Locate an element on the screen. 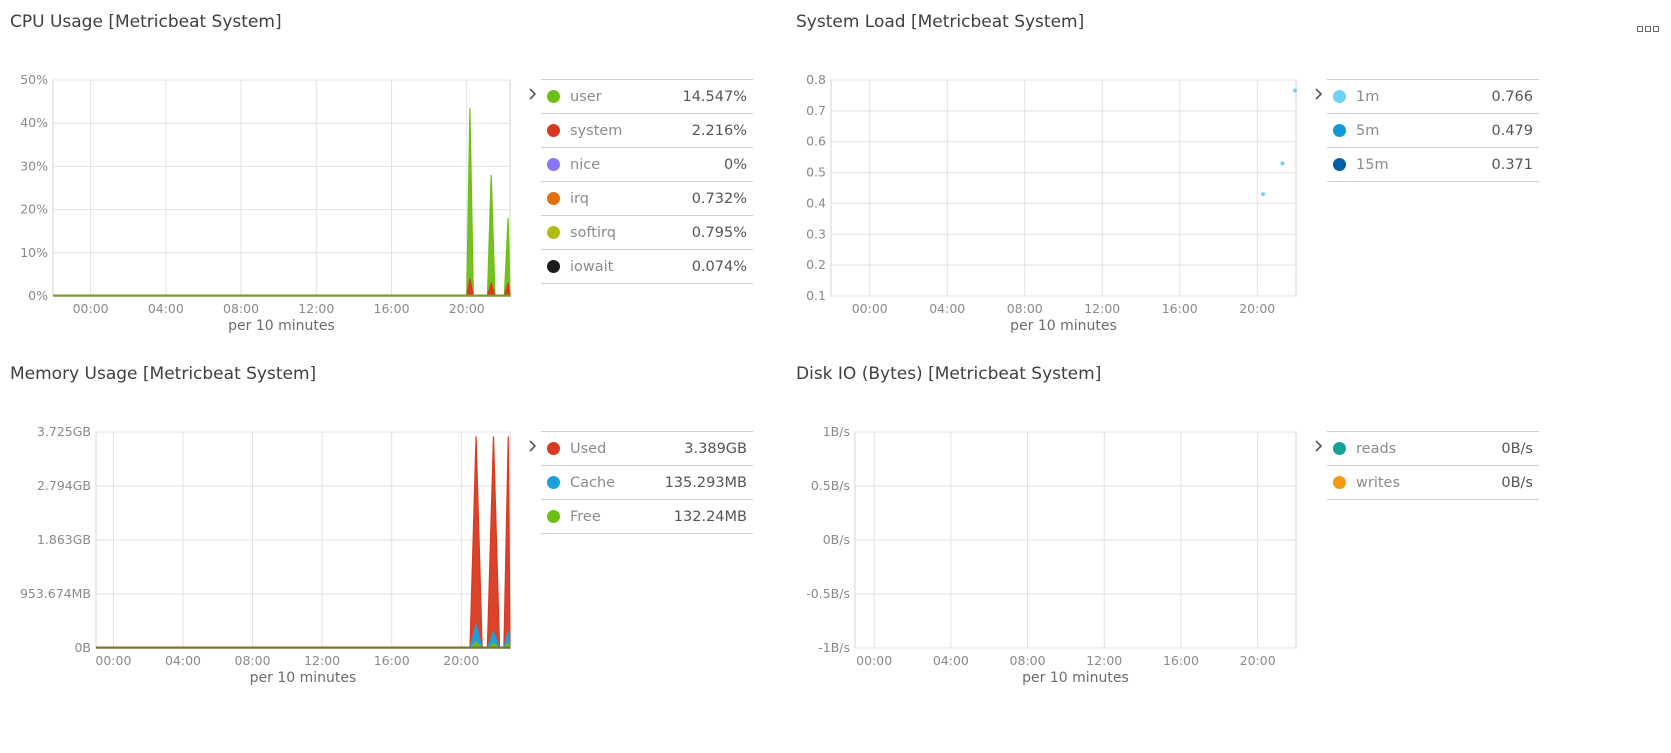 The image size is (1671, 753). y-tick-label: 0.5B/s is located at coordinates (830, 485).